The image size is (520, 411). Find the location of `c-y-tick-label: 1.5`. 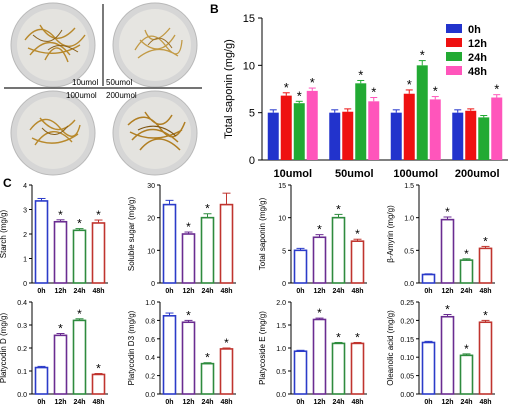

c-y-tick-label: 1.5 is located at coordinates (281, 326).